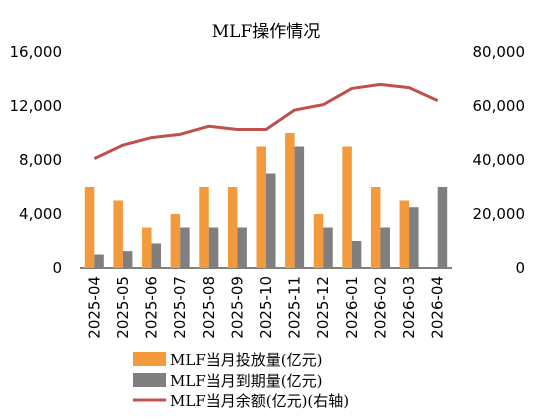 The image size is (533, 419). Describe the element at coordinates (266, 32) in the screenshot. I see `chart-title: MLF操作情况` at that location.